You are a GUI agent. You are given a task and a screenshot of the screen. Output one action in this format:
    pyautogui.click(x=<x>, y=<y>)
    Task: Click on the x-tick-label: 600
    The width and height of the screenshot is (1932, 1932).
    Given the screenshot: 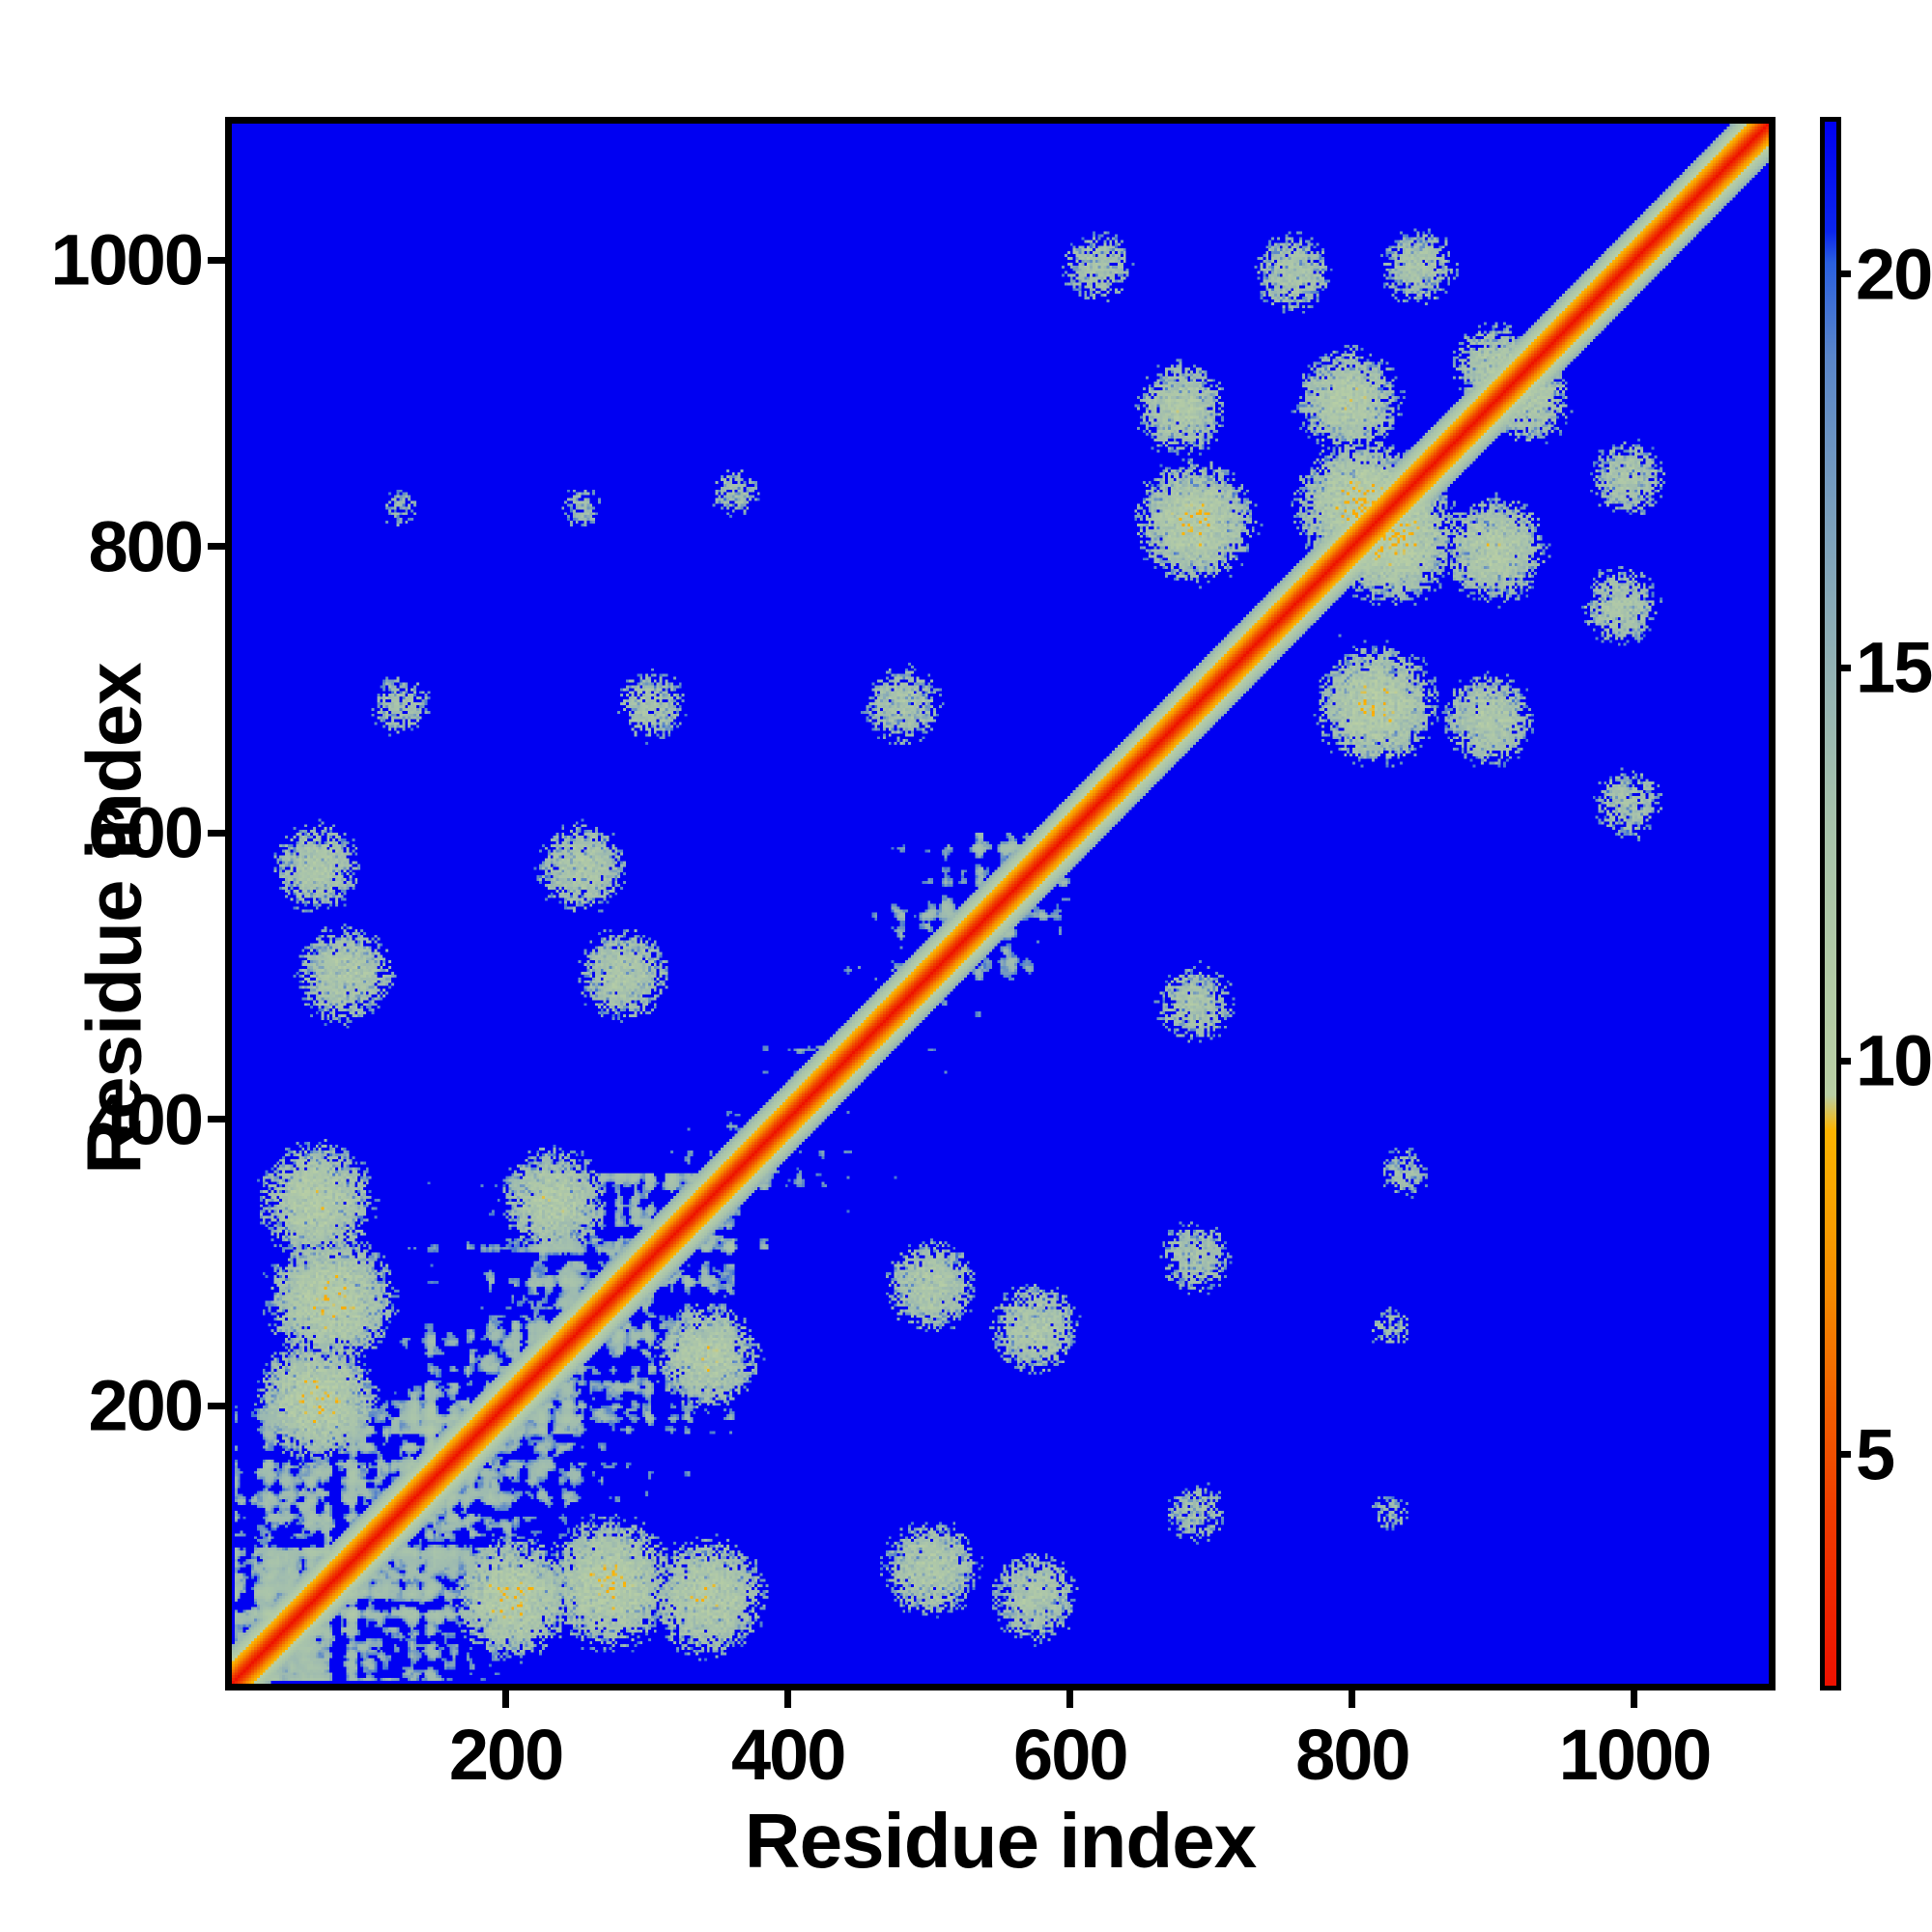 What is the action you would take?
    pyautogui.click(x=1070, y=1755)
    